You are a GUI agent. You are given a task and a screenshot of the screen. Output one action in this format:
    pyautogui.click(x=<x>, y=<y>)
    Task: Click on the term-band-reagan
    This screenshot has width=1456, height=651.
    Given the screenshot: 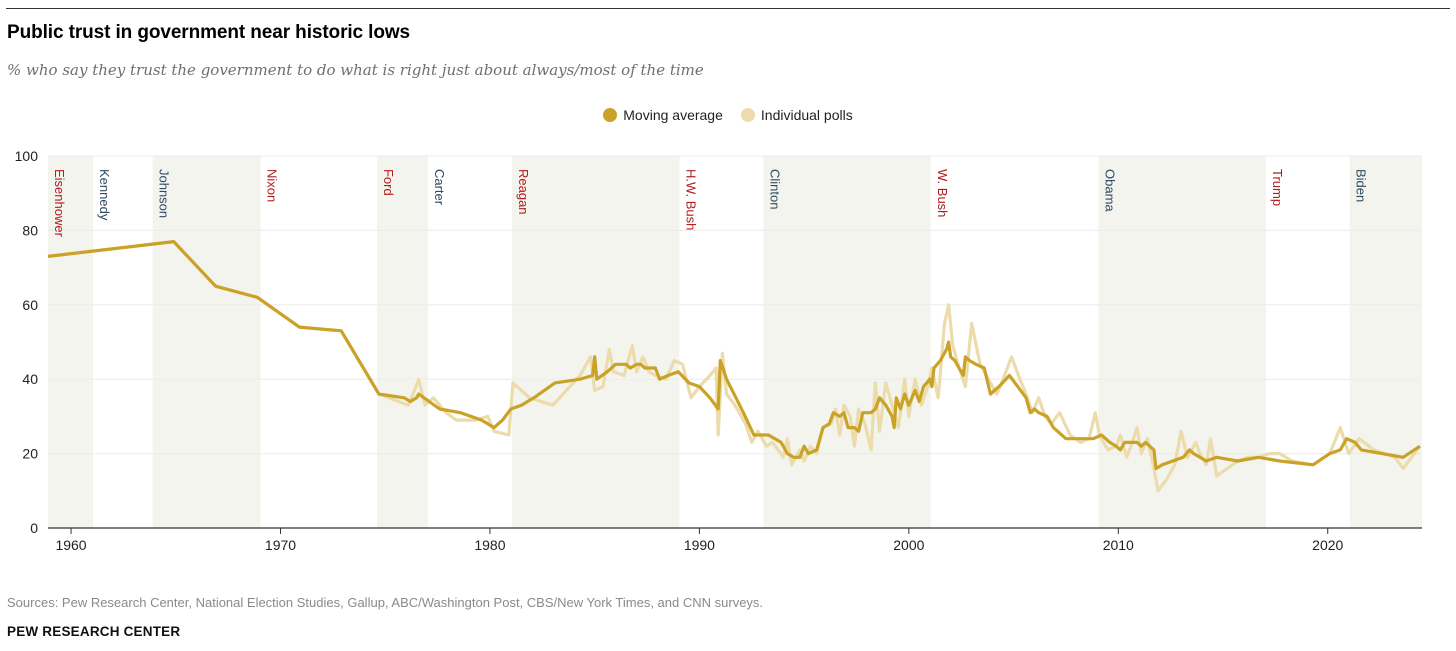 What is the action you would take?
    pyautogui.click(x=595, y=342)
    